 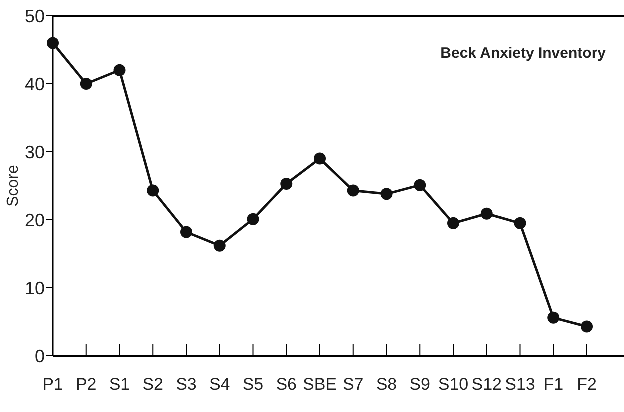 I want to click on x-tick-label: S3, so click(x=186, y=384).